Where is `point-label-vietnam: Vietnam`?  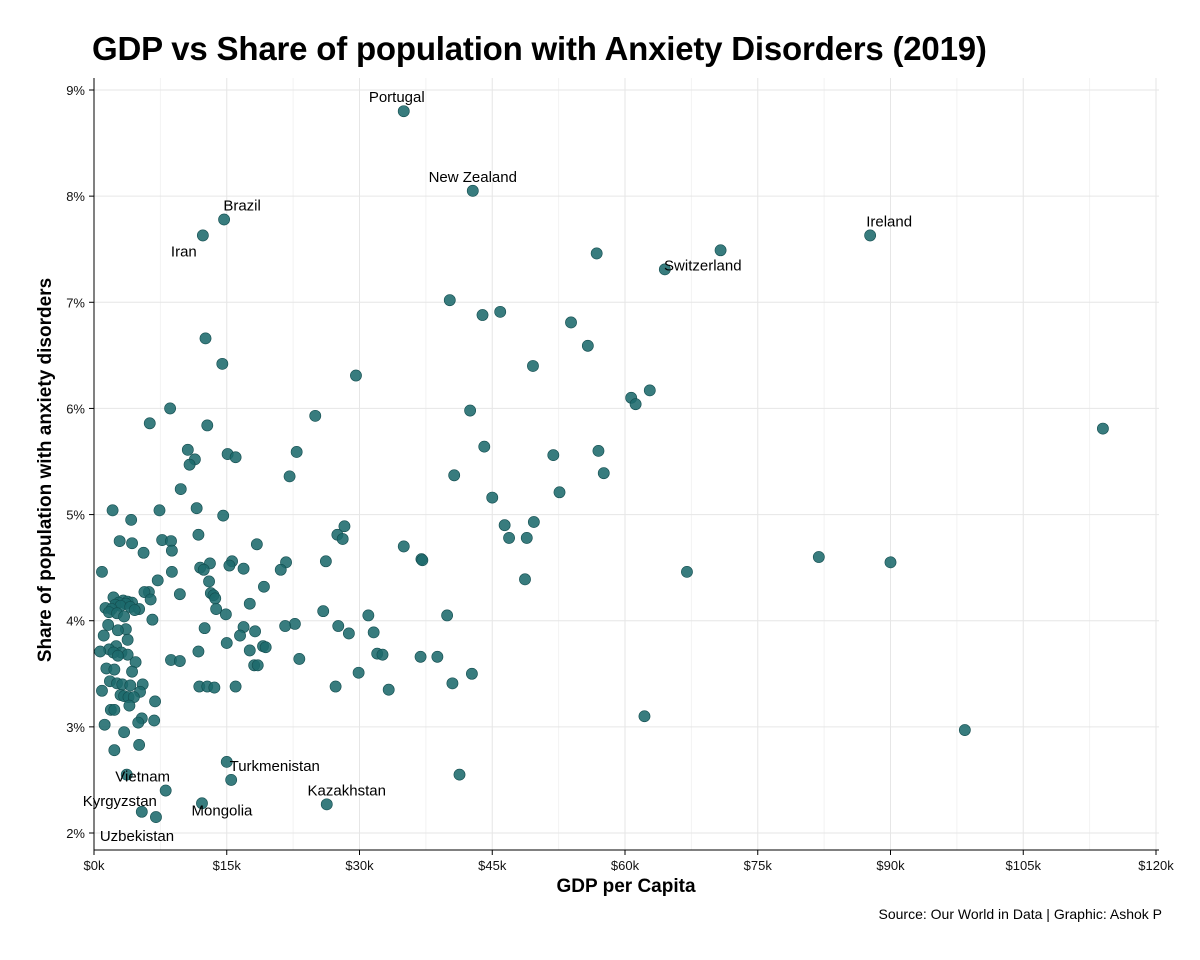
point-label-vietnam: Vietnam is located at coordinates (142, 777).